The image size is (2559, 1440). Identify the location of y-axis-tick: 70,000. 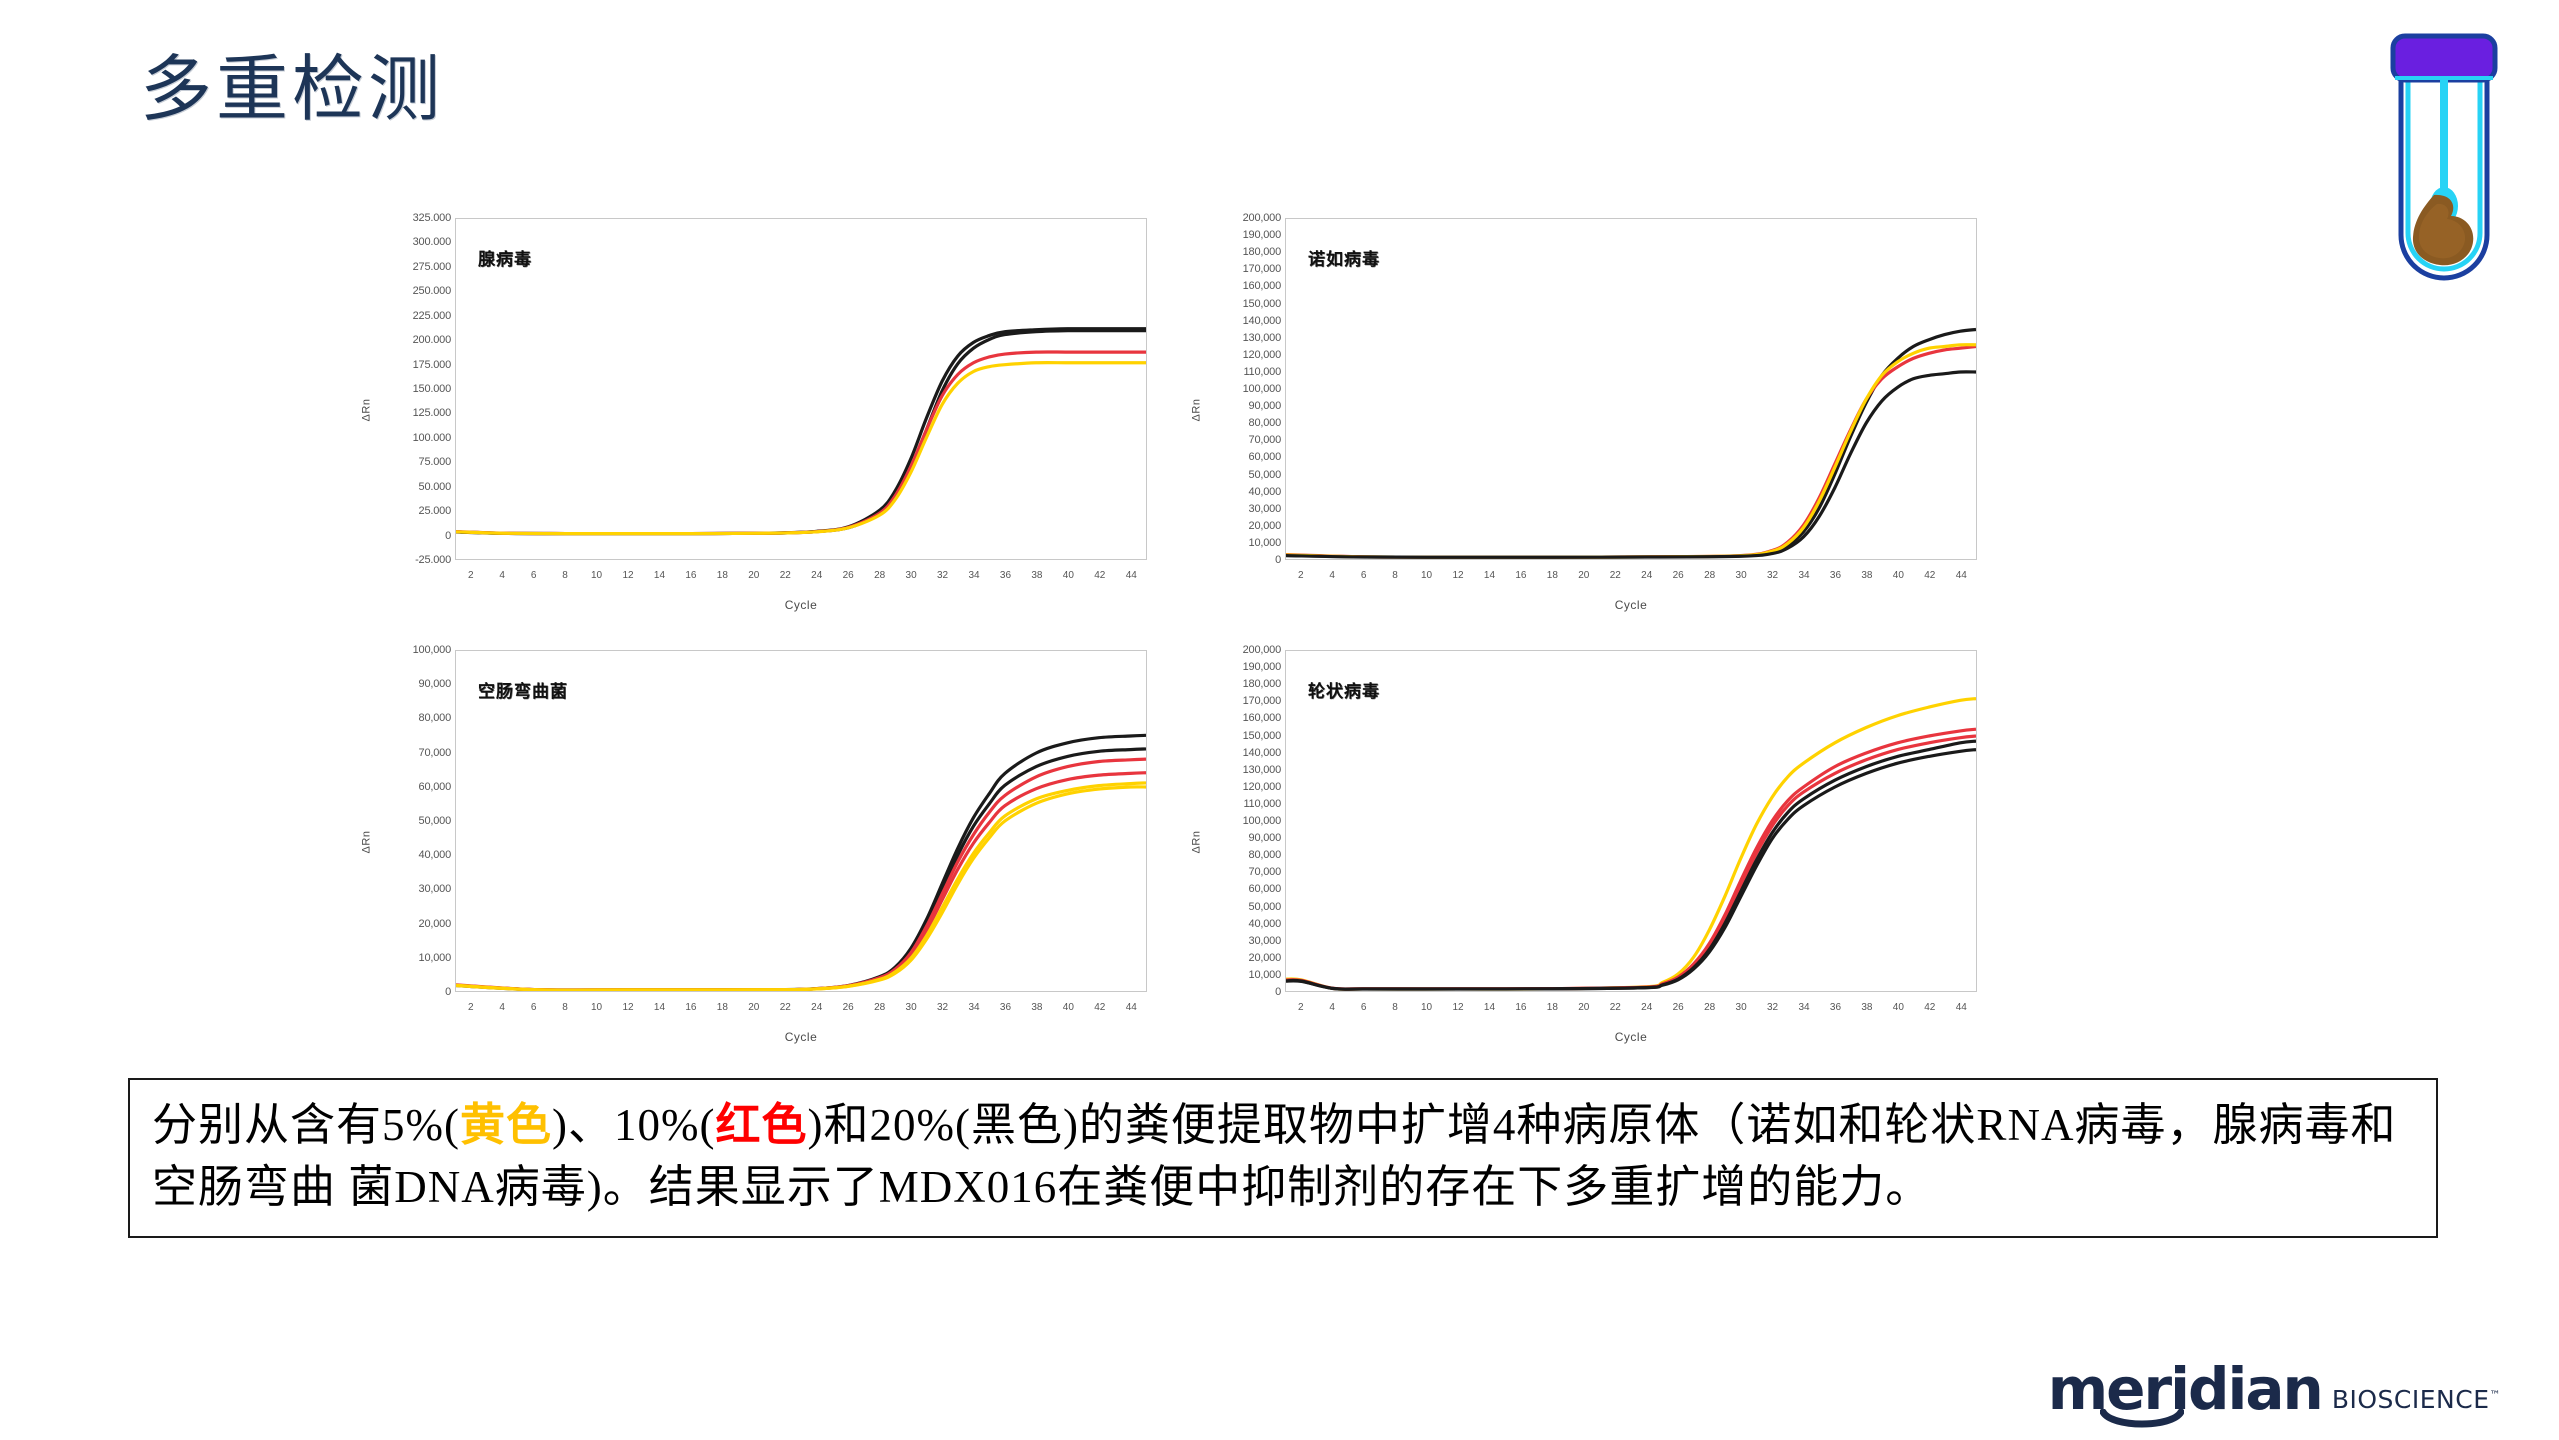
(1265, 440).